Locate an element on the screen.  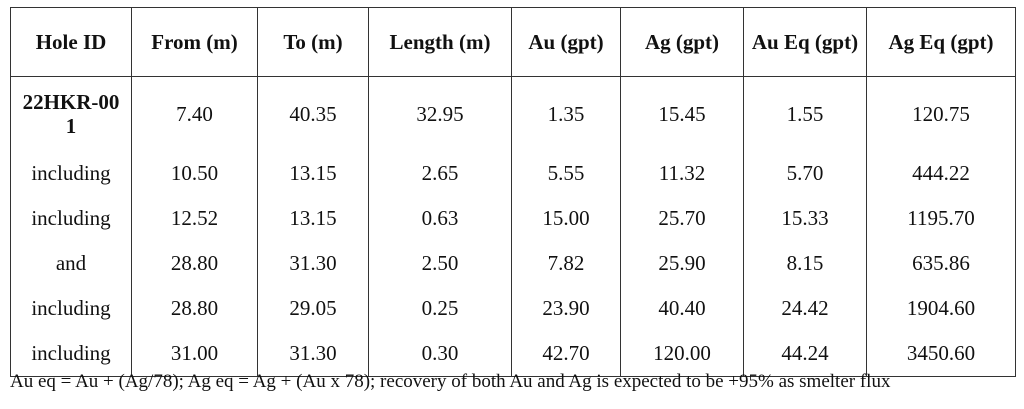
cell-length: 0.25 is located at coordinates (440, 308).